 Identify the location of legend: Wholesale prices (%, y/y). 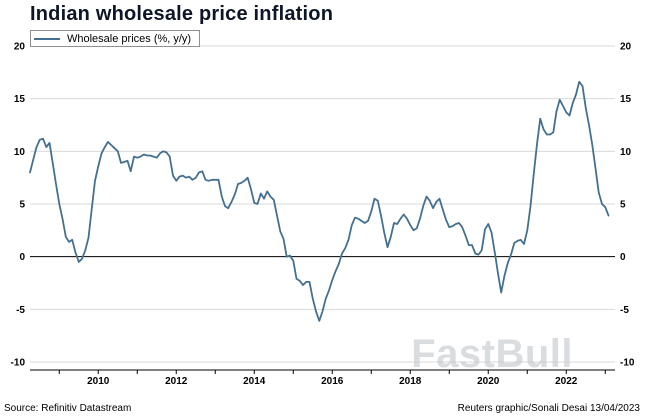
(115, 38).